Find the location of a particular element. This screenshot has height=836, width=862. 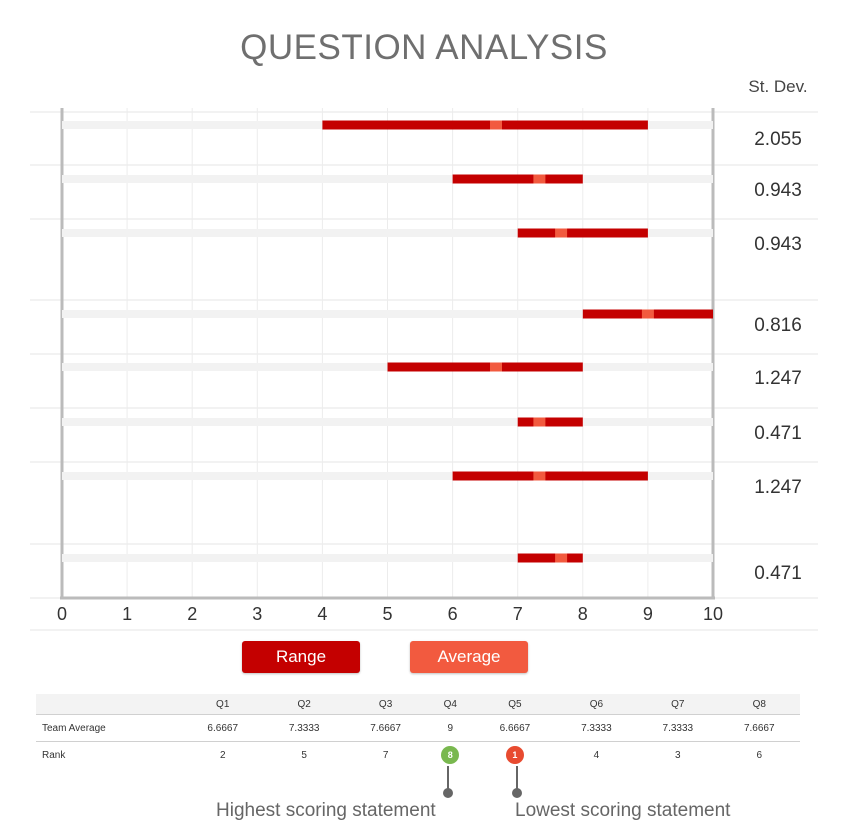

table-cell: 7 is located at coordinates (385, 755).